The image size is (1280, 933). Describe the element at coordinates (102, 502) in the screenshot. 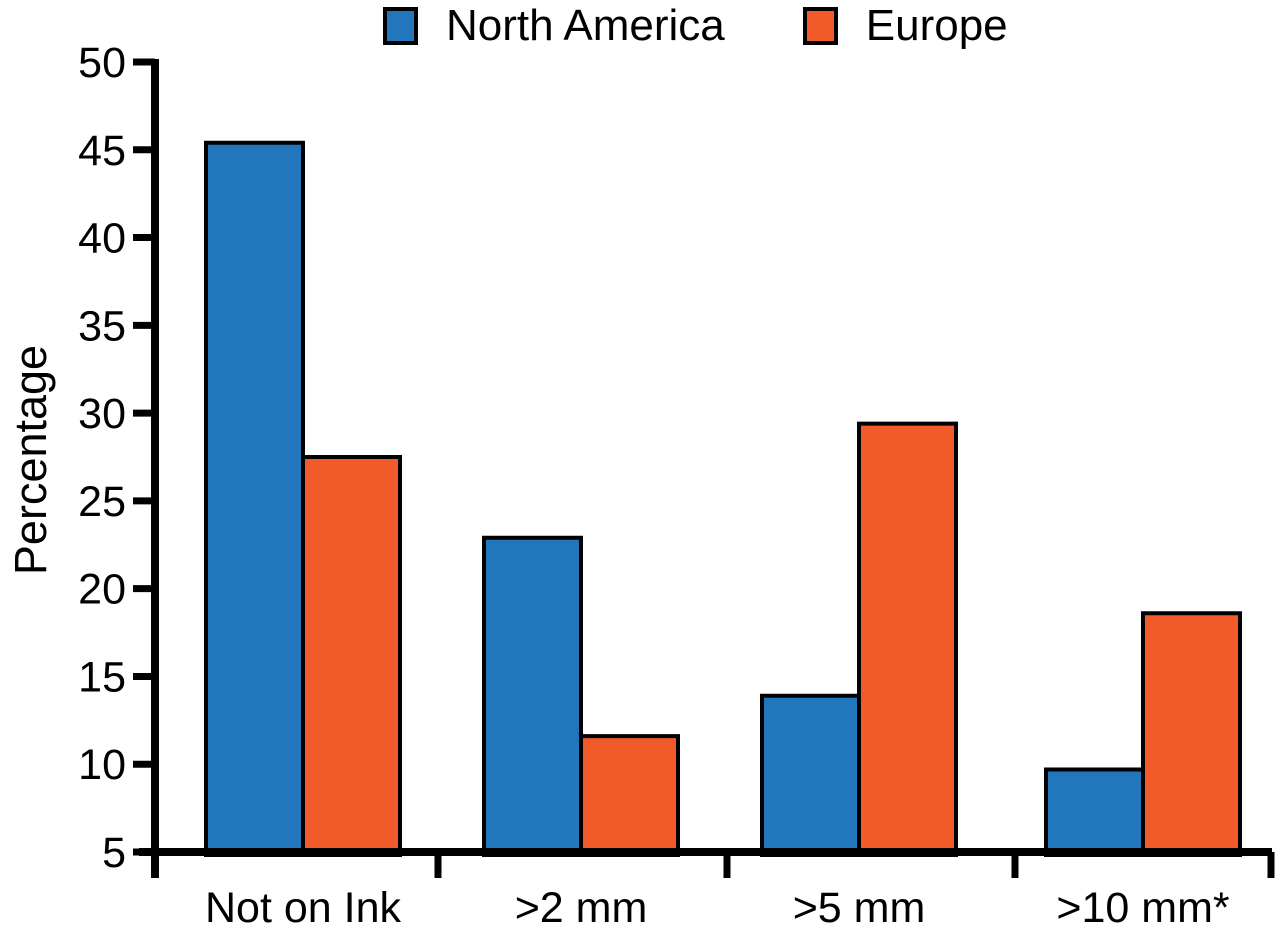

I see `y-tick-label: 25` at that location.